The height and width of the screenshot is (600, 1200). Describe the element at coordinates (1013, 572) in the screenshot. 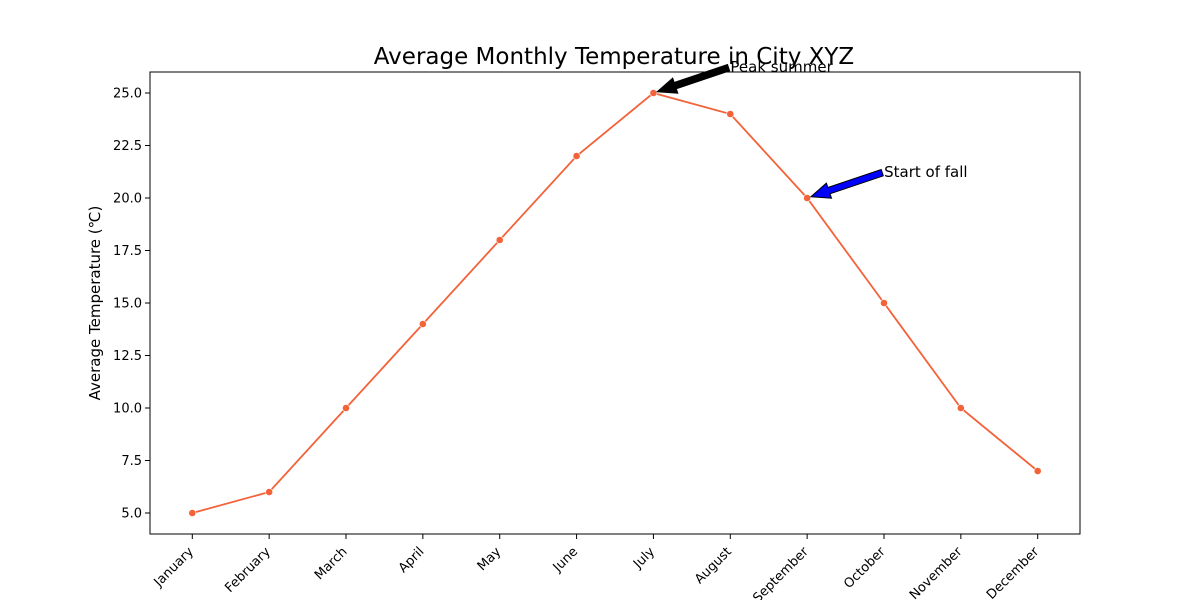

I see `x-tick-label: December` at that location.